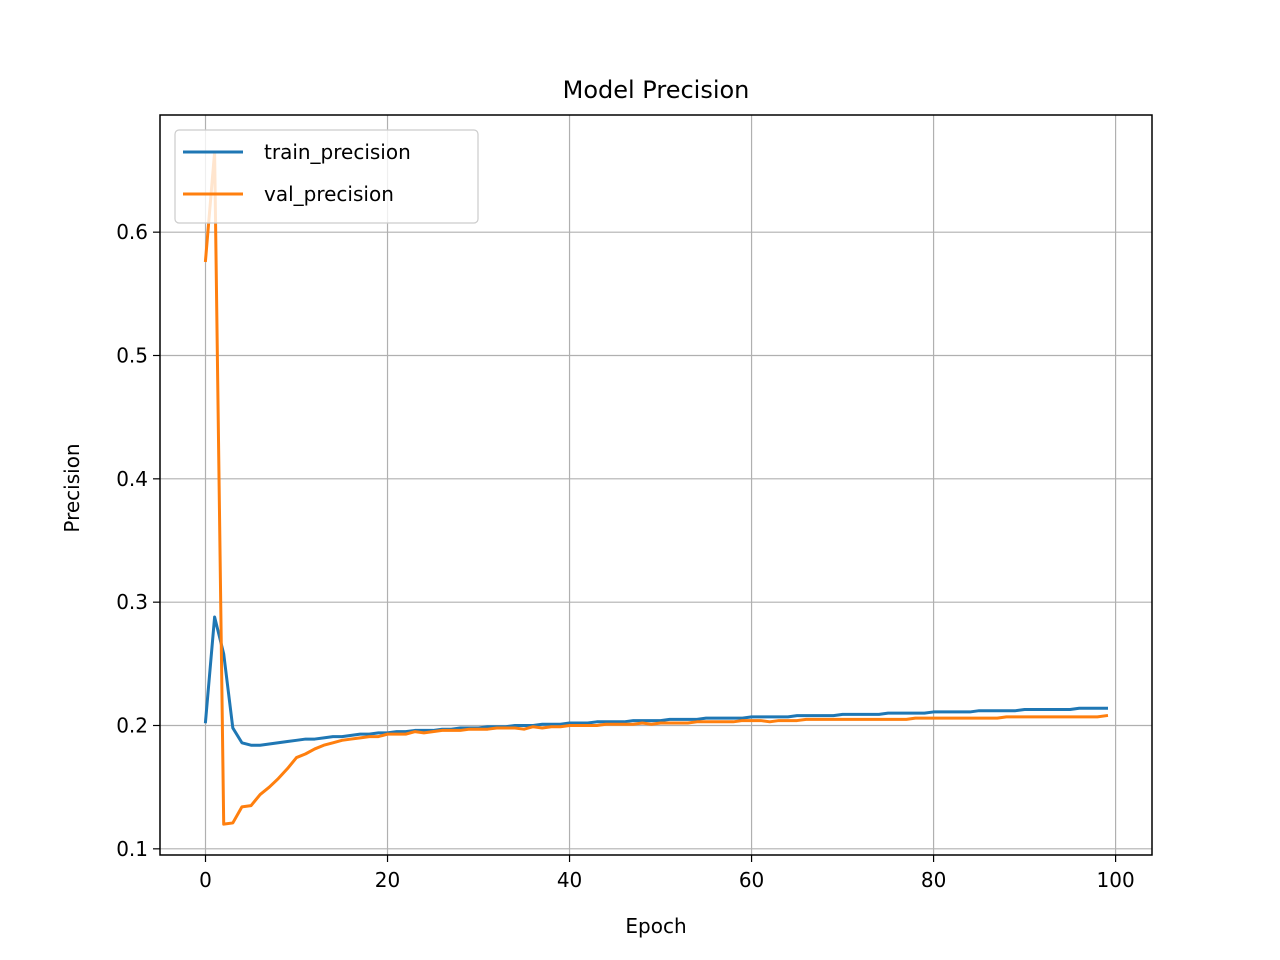  I want to click on x-tick-label: 80, so click(933, 880).